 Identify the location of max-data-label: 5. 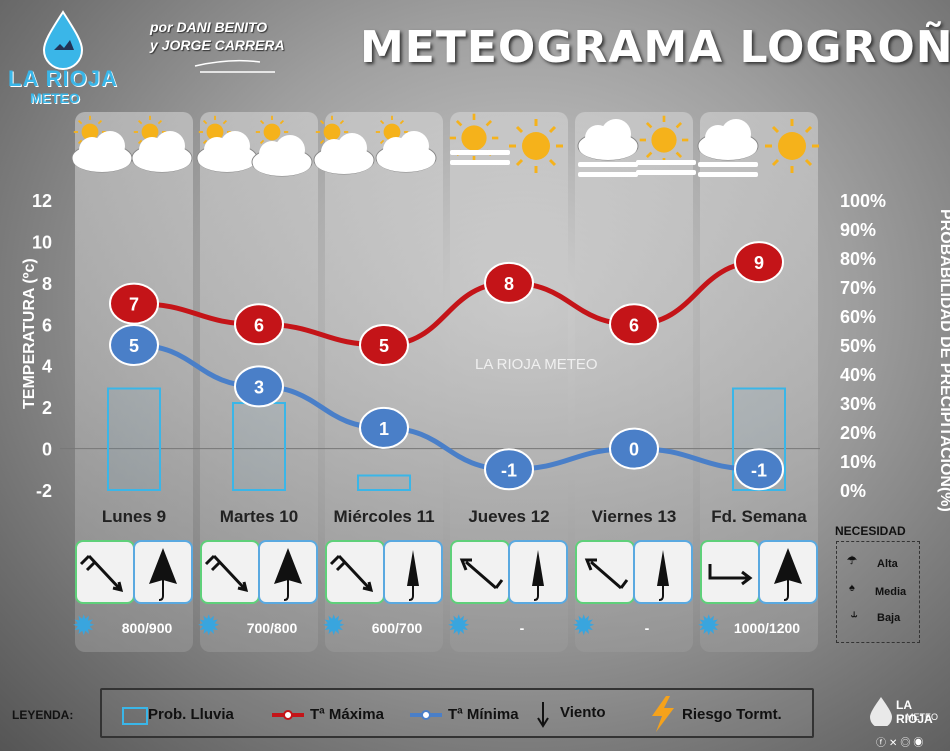
(384, 346).